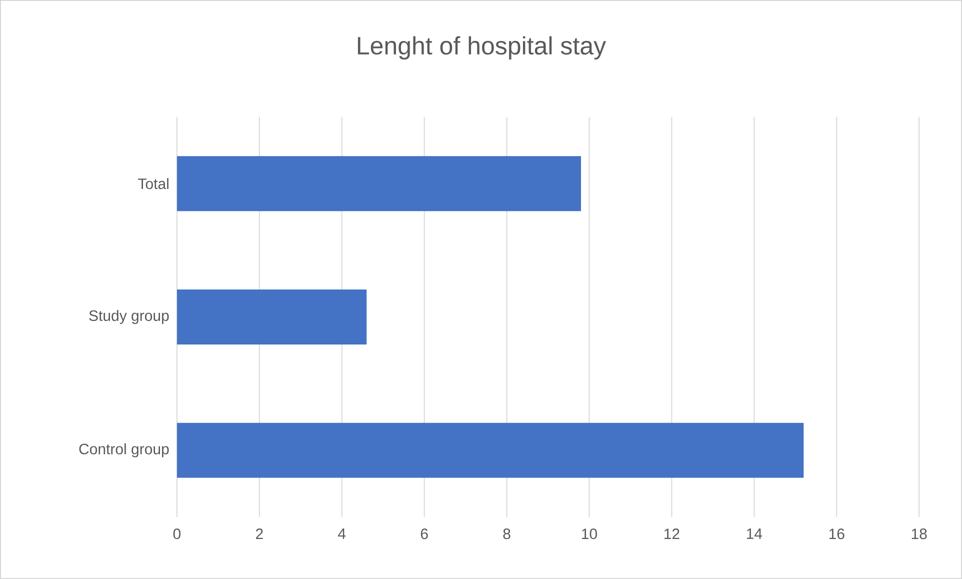 This screenshot has height=579, width=962. What do you see at coordinates (754, 533) in the screenshot?
I see `x-tick-label: 14` at bounding box center [754, 533].